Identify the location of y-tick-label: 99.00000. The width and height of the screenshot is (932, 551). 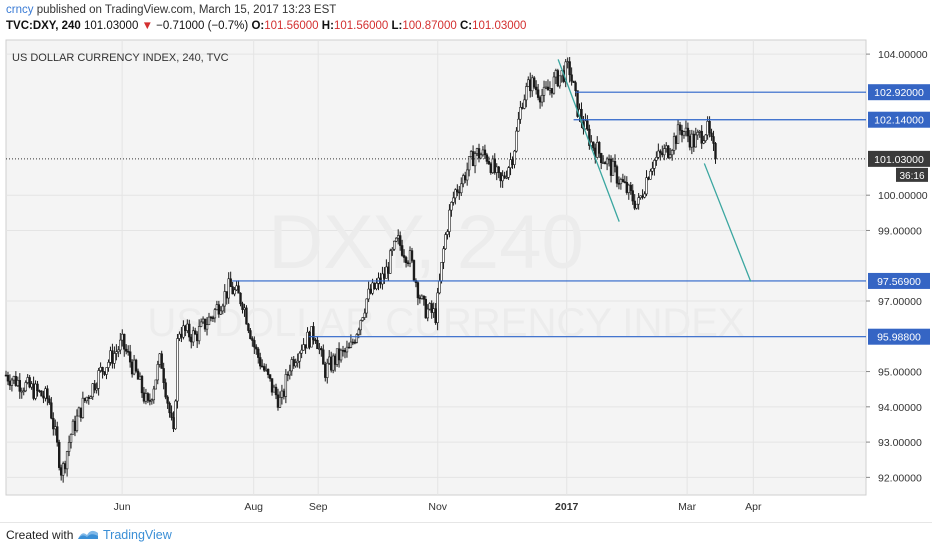
(900, 231).